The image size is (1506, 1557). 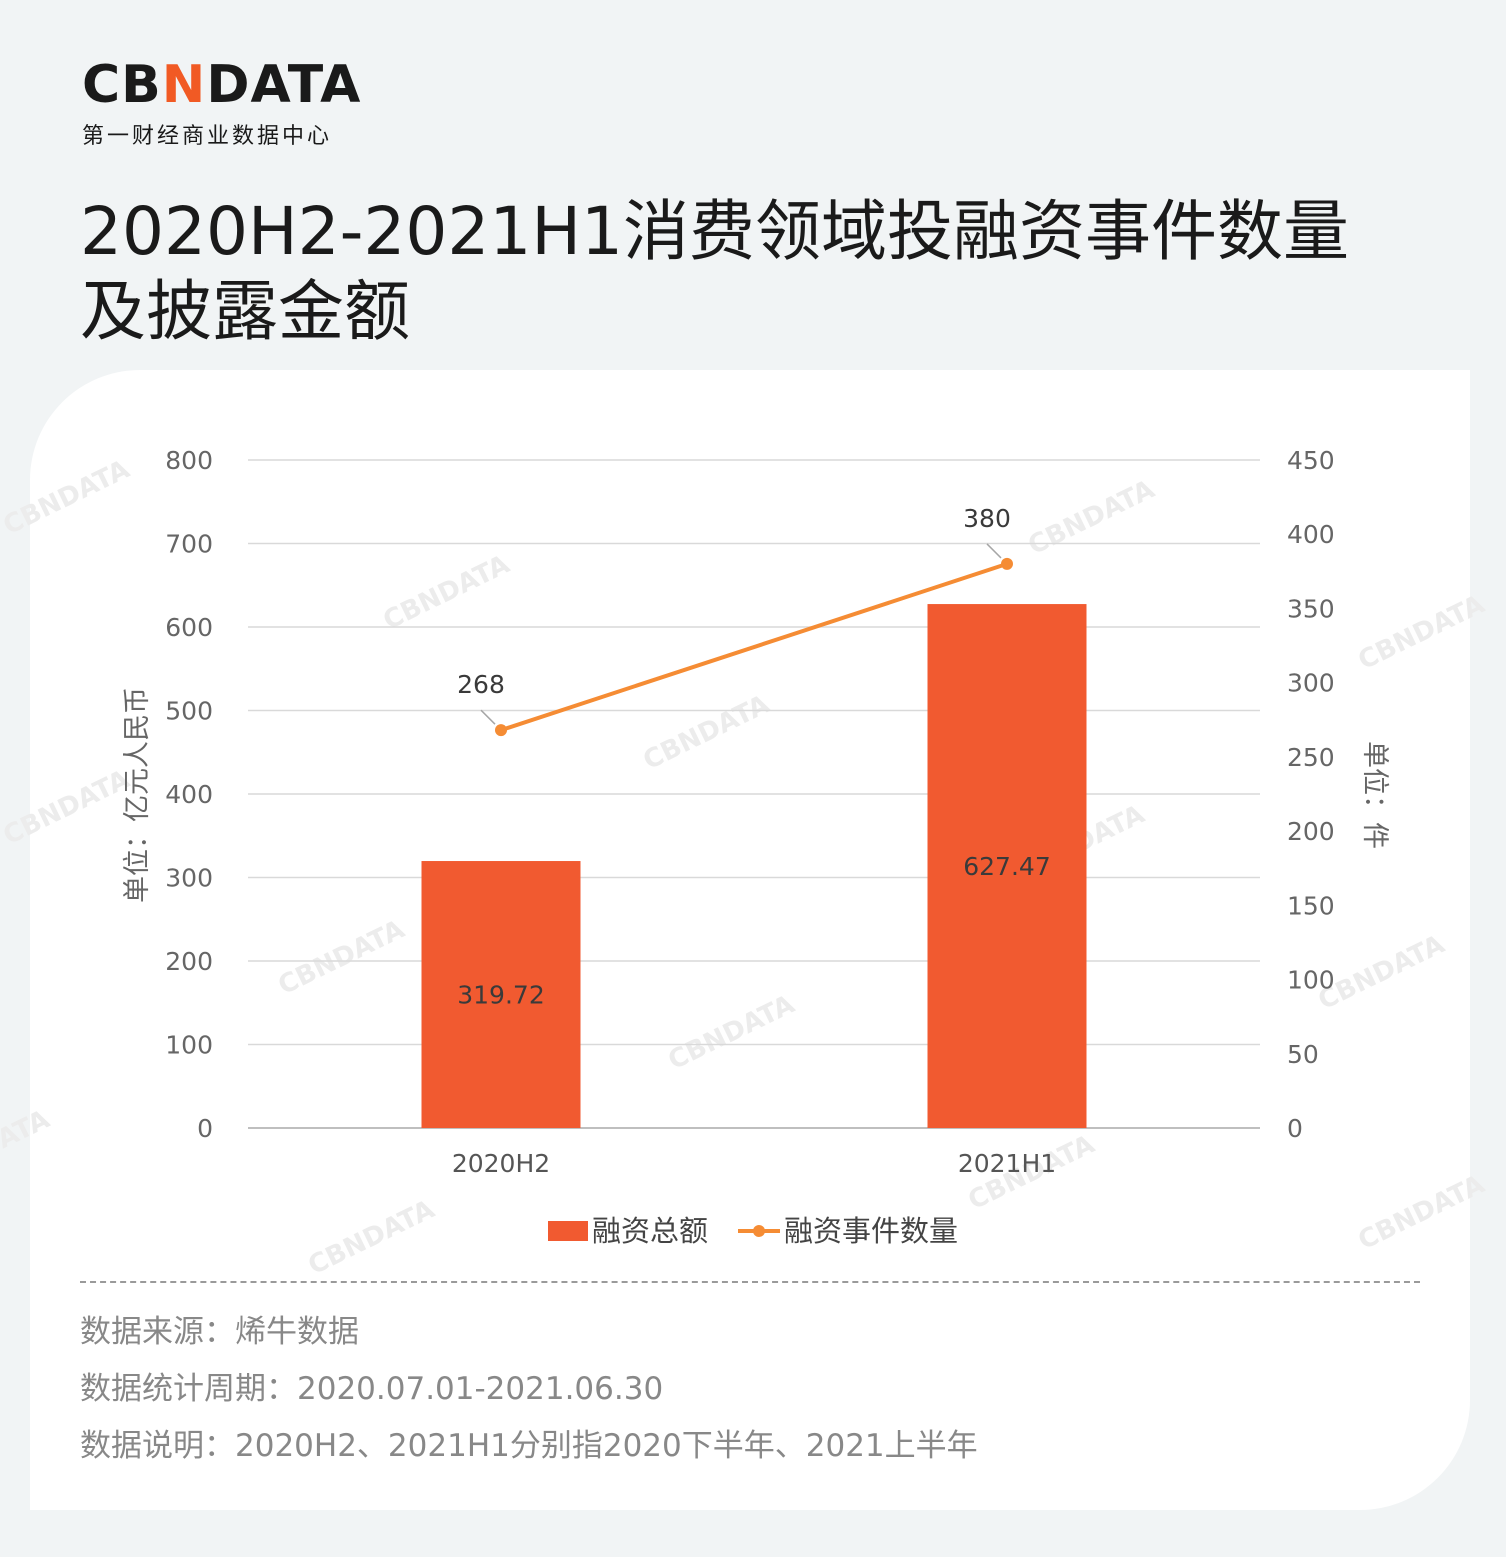 I want to click on right-tick-label: 50, so click(x=1303, y=1054).